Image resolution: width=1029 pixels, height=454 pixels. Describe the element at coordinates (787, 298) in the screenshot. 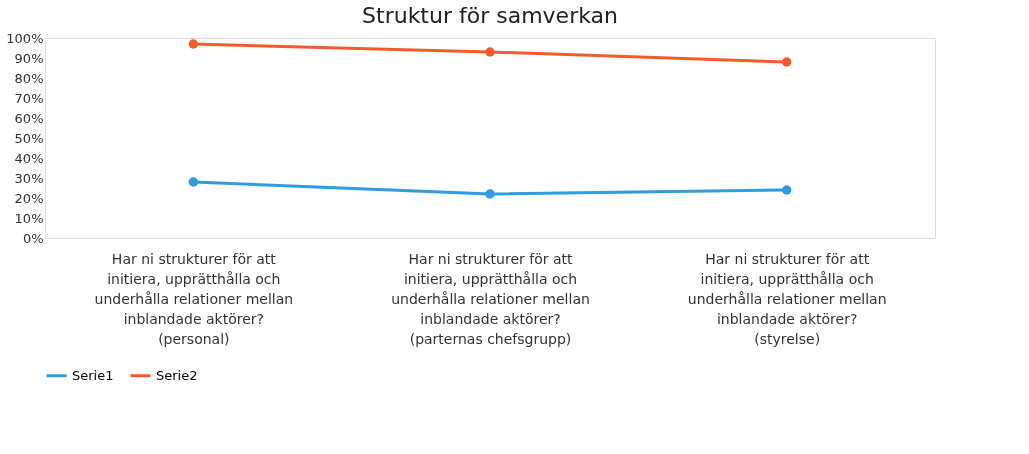

I see `x-tick-label: Har ni strukturer för att initiera, upprätthålla och underhålla relationer mellan inblandade aktörer? (styrelse)` at that location.